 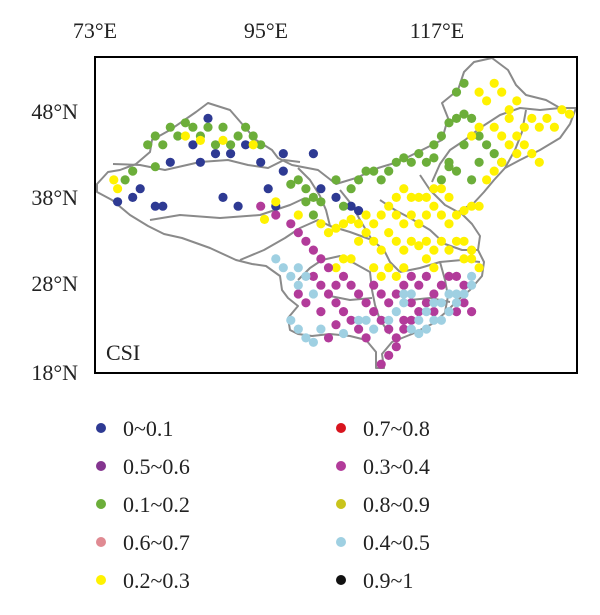 I want to click on legend-label: 0.2~0.3, so click(x=156, y=580).